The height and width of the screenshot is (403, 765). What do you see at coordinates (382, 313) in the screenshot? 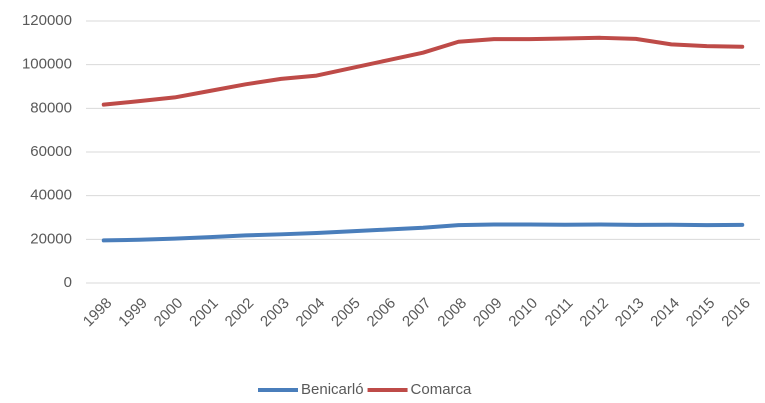
I see `x-tick-label: 2006` at bounding box center [382, 313].